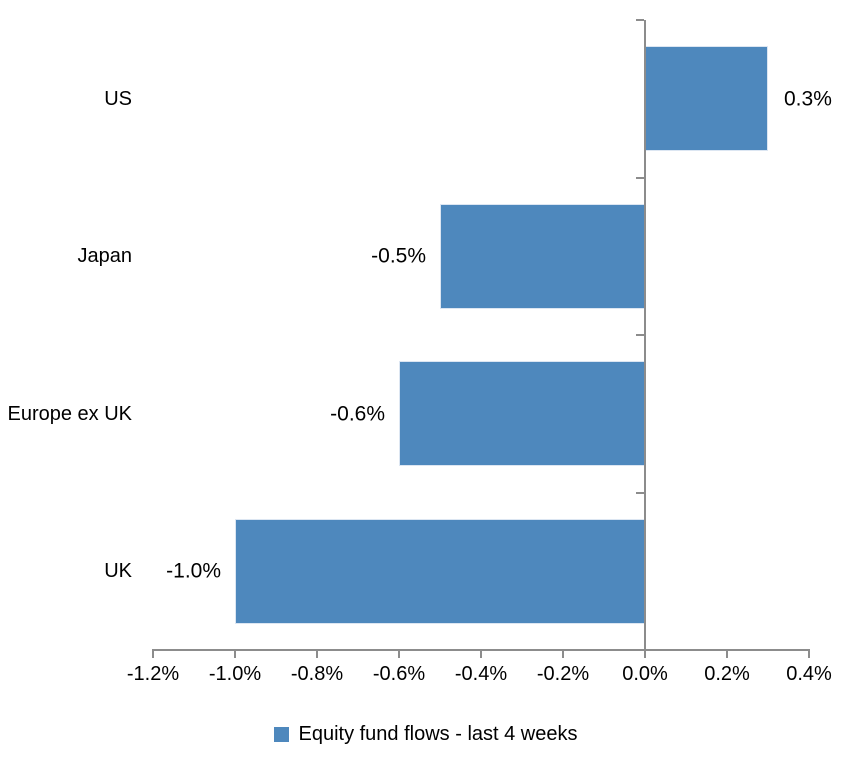  Describe the element at coordinates (645, 674) in the screenshot. I see `x-tick-label: 0.0%` at that location.